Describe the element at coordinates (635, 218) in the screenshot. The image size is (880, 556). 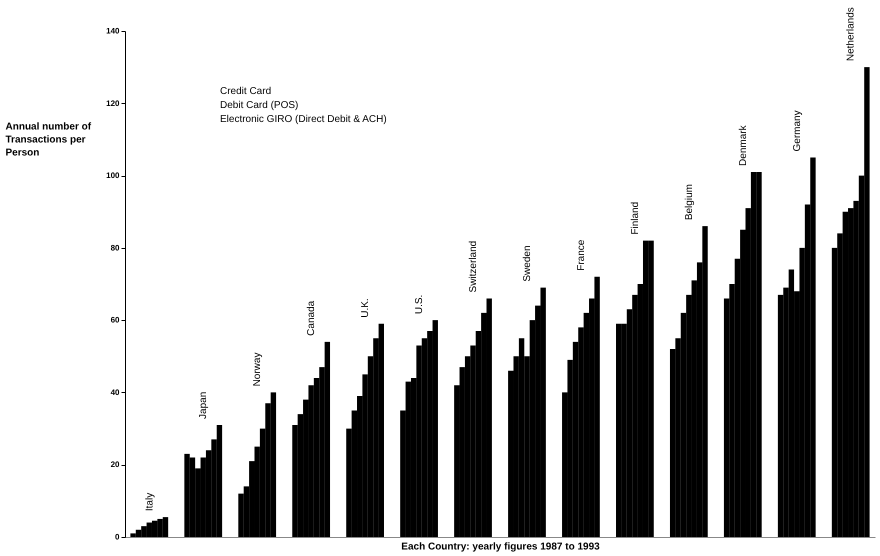
I see `x-tick-label: Finland` at that location.